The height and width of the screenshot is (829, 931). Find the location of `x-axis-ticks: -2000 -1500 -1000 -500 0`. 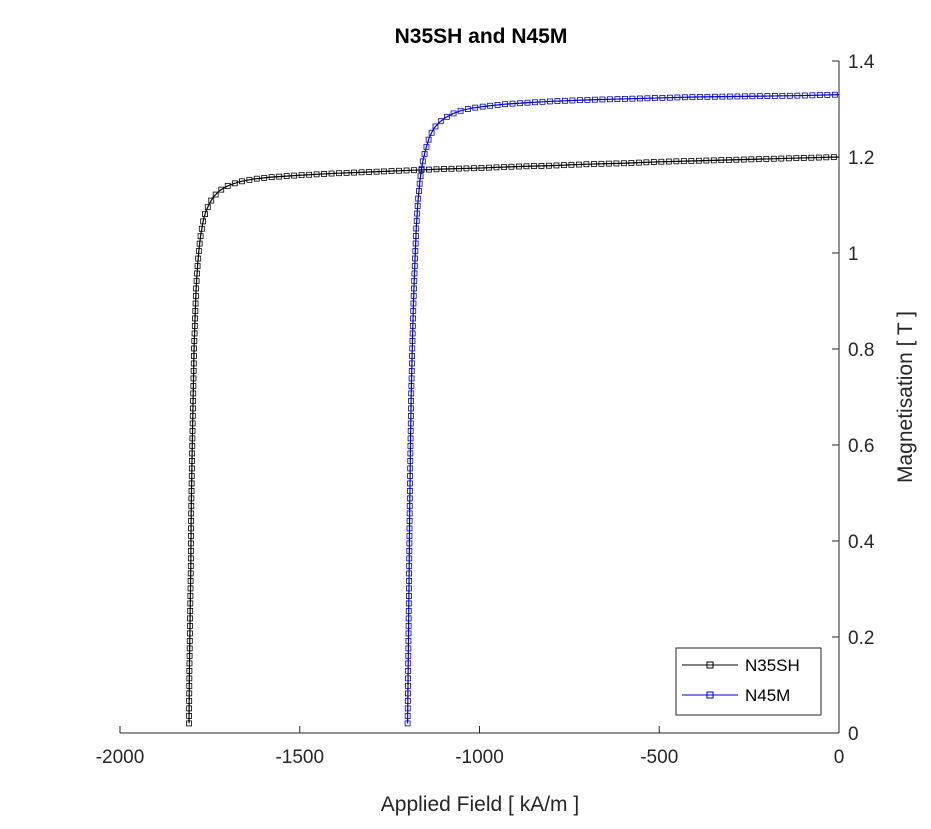

x-axis-ticks: -2000 -1500 -1000 -500 0 is located at coordinates (470, 747).